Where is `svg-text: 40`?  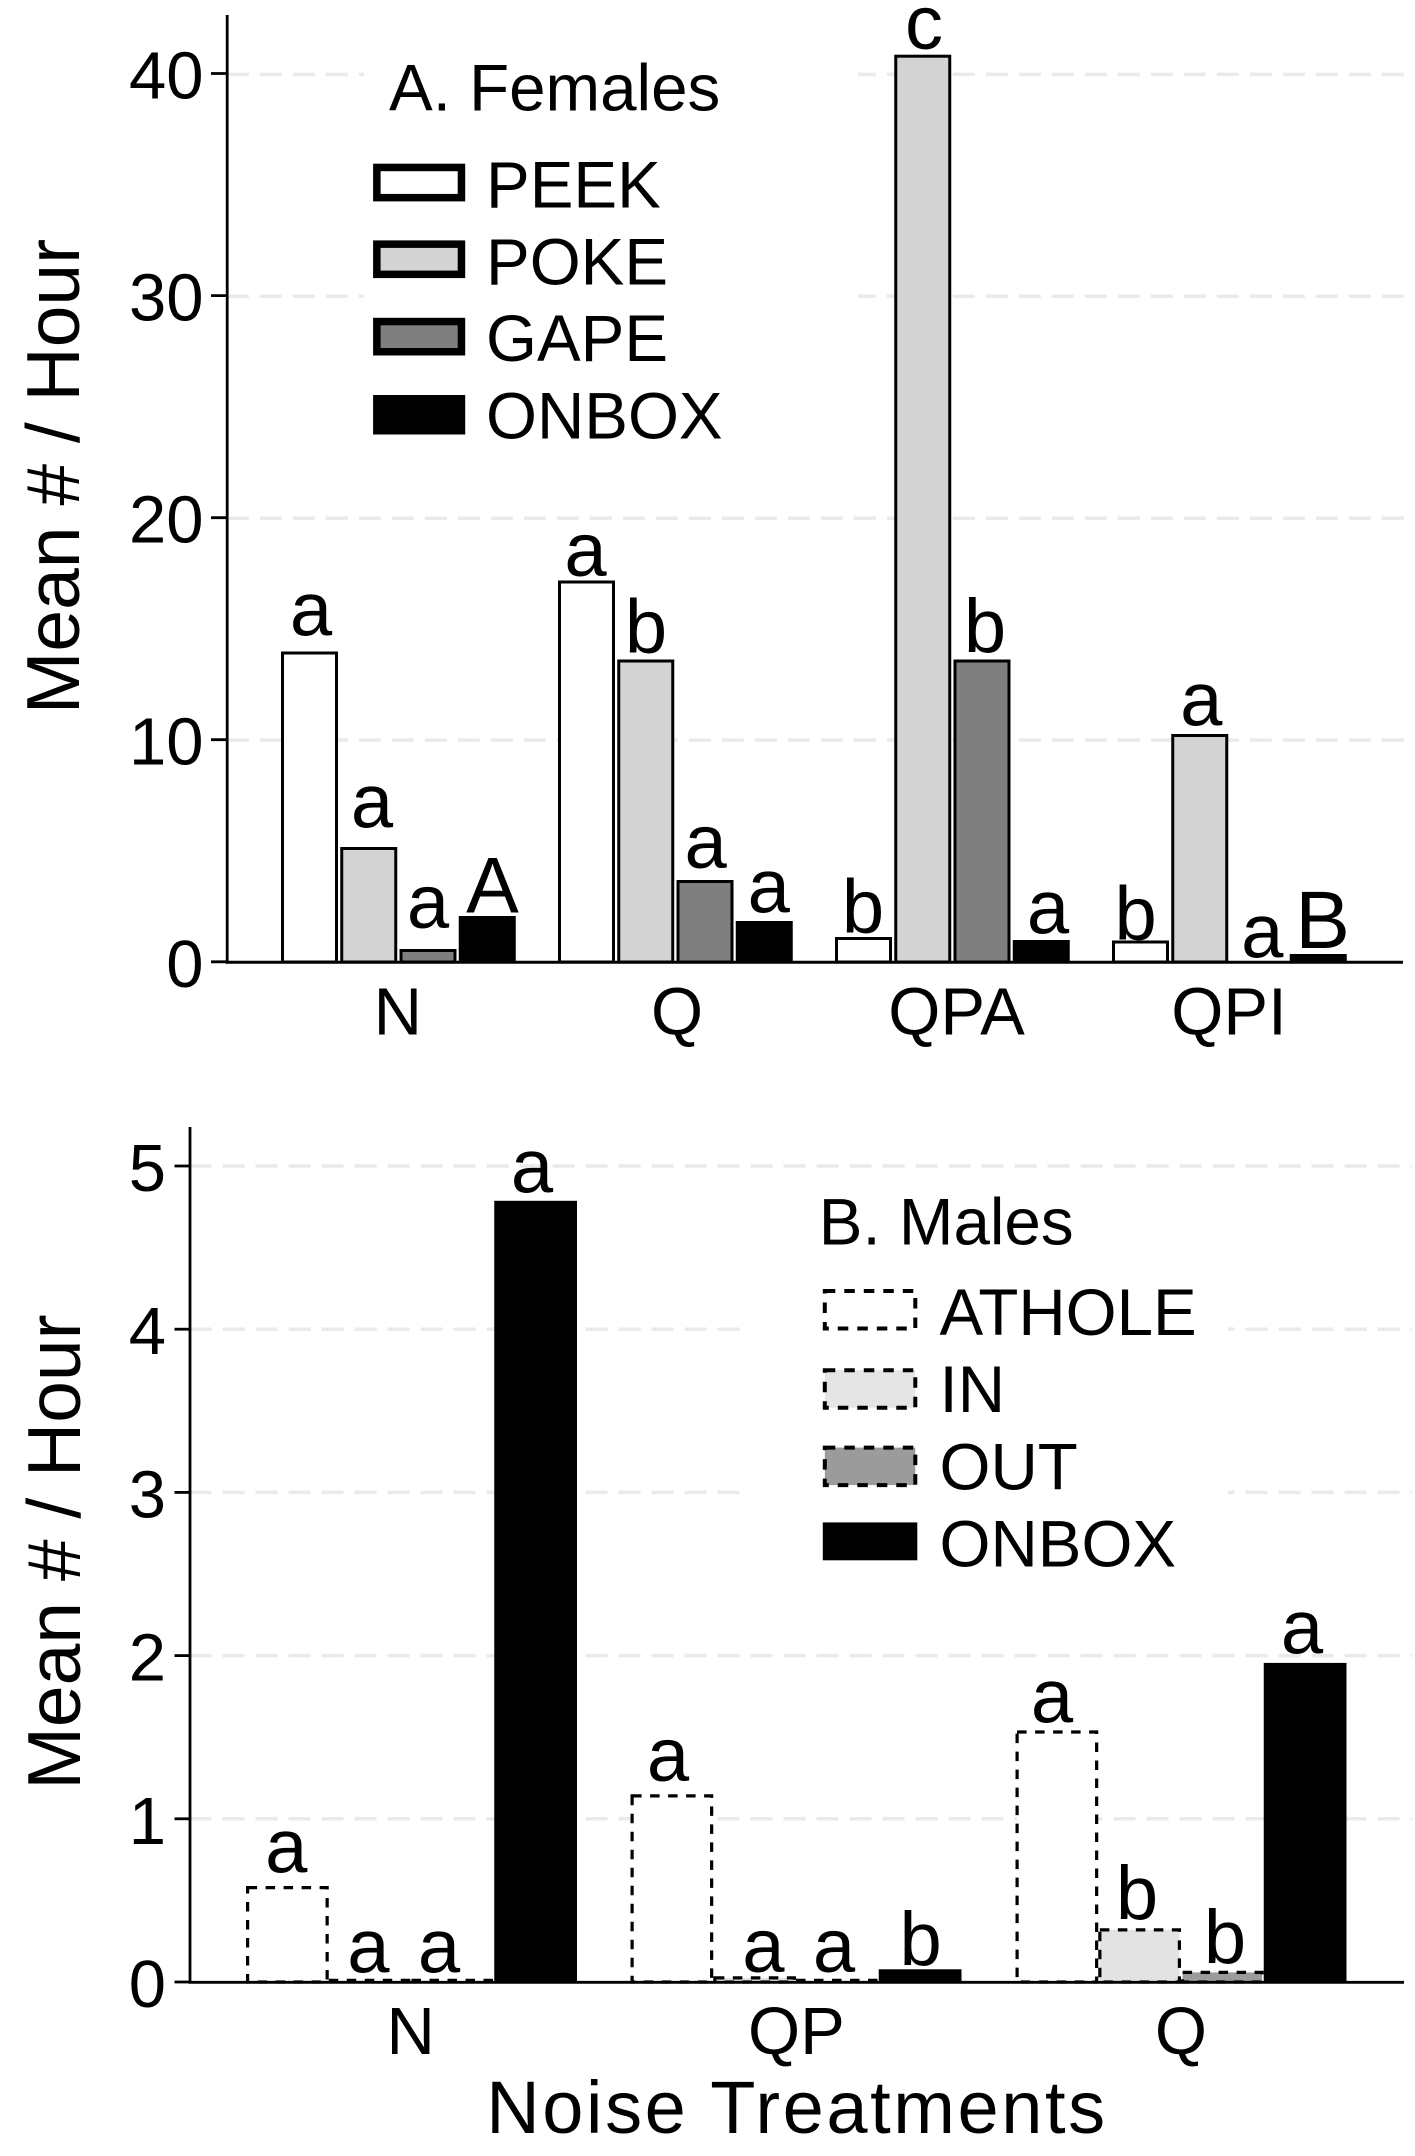 svg-text: 40 is located at coordinates (166, 76).